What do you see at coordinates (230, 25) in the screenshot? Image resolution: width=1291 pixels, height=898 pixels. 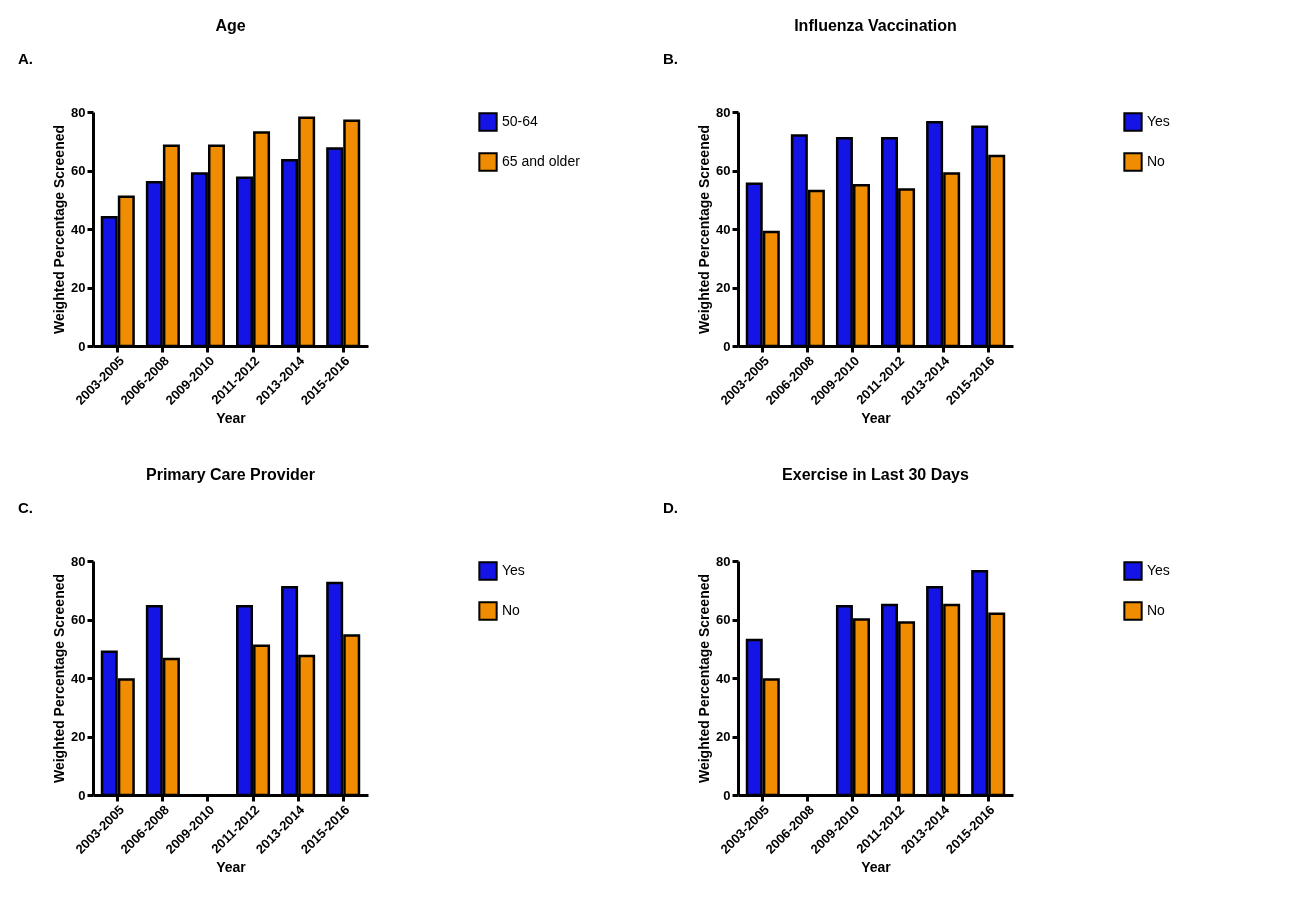 I see `chart-title: Age` at bounding box center [230, 25].